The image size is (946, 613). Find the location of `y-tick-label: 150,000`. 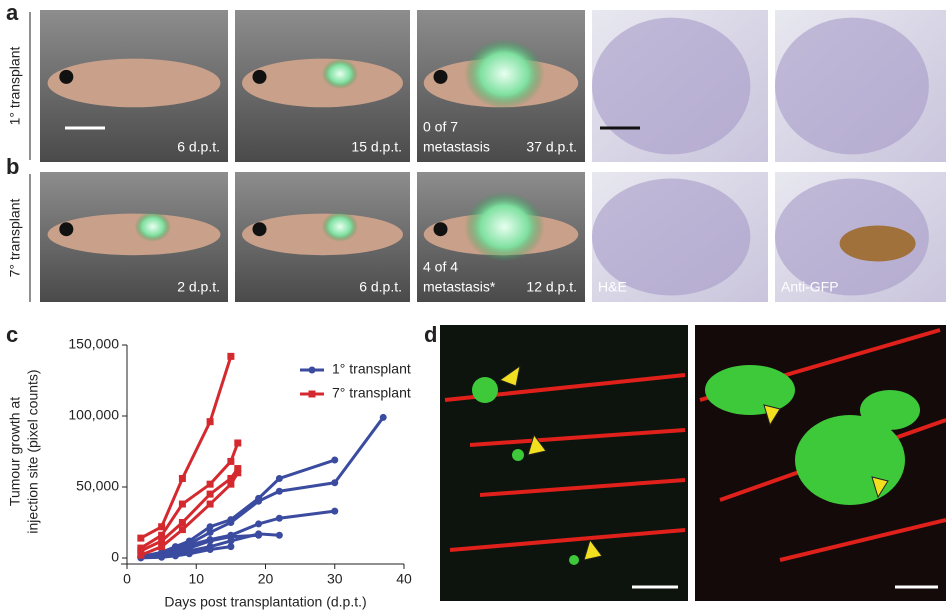

y-tick-label: 150,000 is located at coordinates (93, 344).